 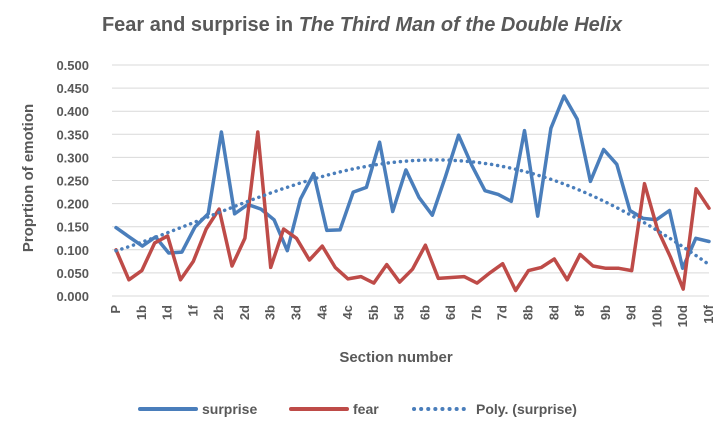 I want to click on x-tick-label: 3d, so click(x=295, y=312).